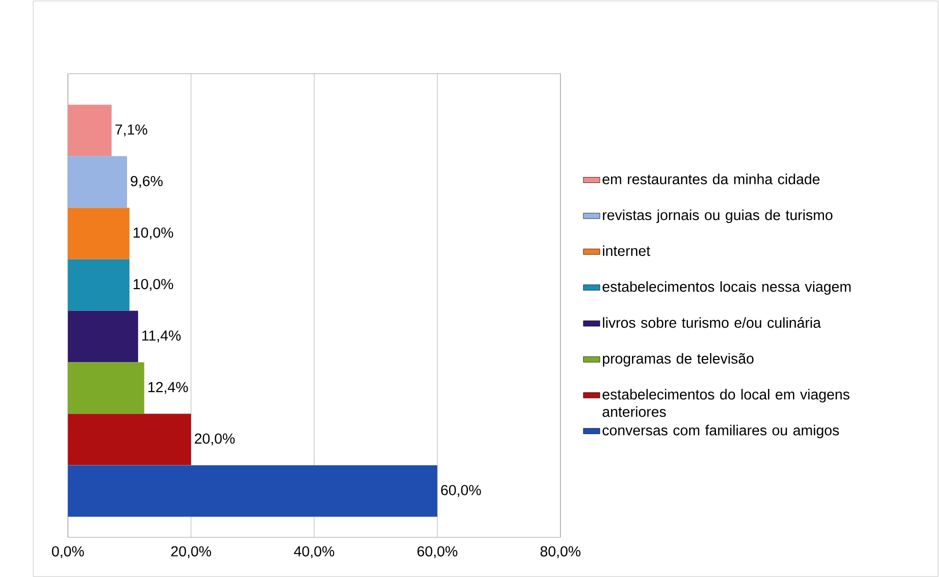  I want to click on data-label: 7,1%, so click(131, 130).